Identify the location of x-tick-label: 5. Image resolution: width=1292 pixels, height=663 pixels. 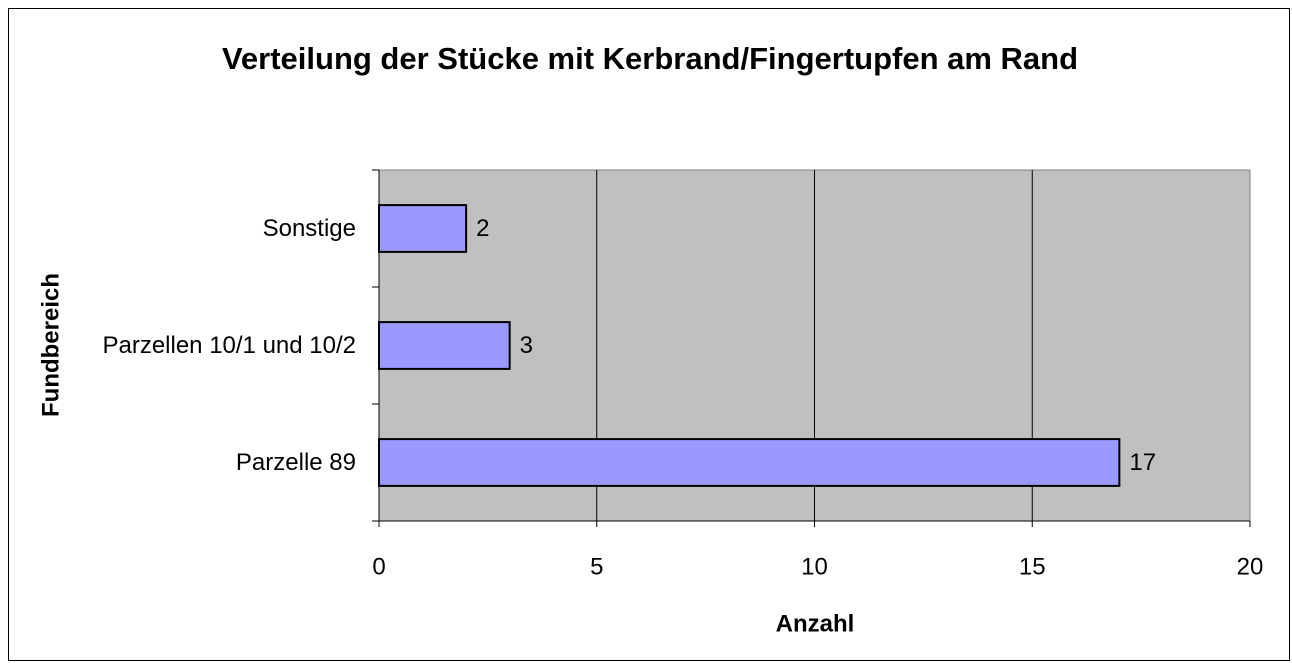
(596, 566).